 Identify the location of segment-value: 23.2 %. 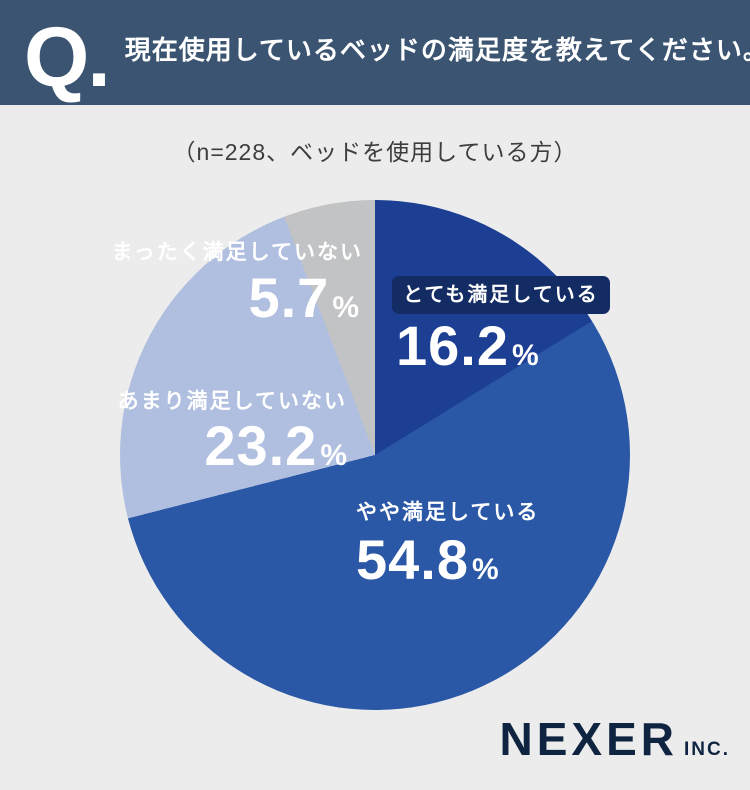
(232, 446).